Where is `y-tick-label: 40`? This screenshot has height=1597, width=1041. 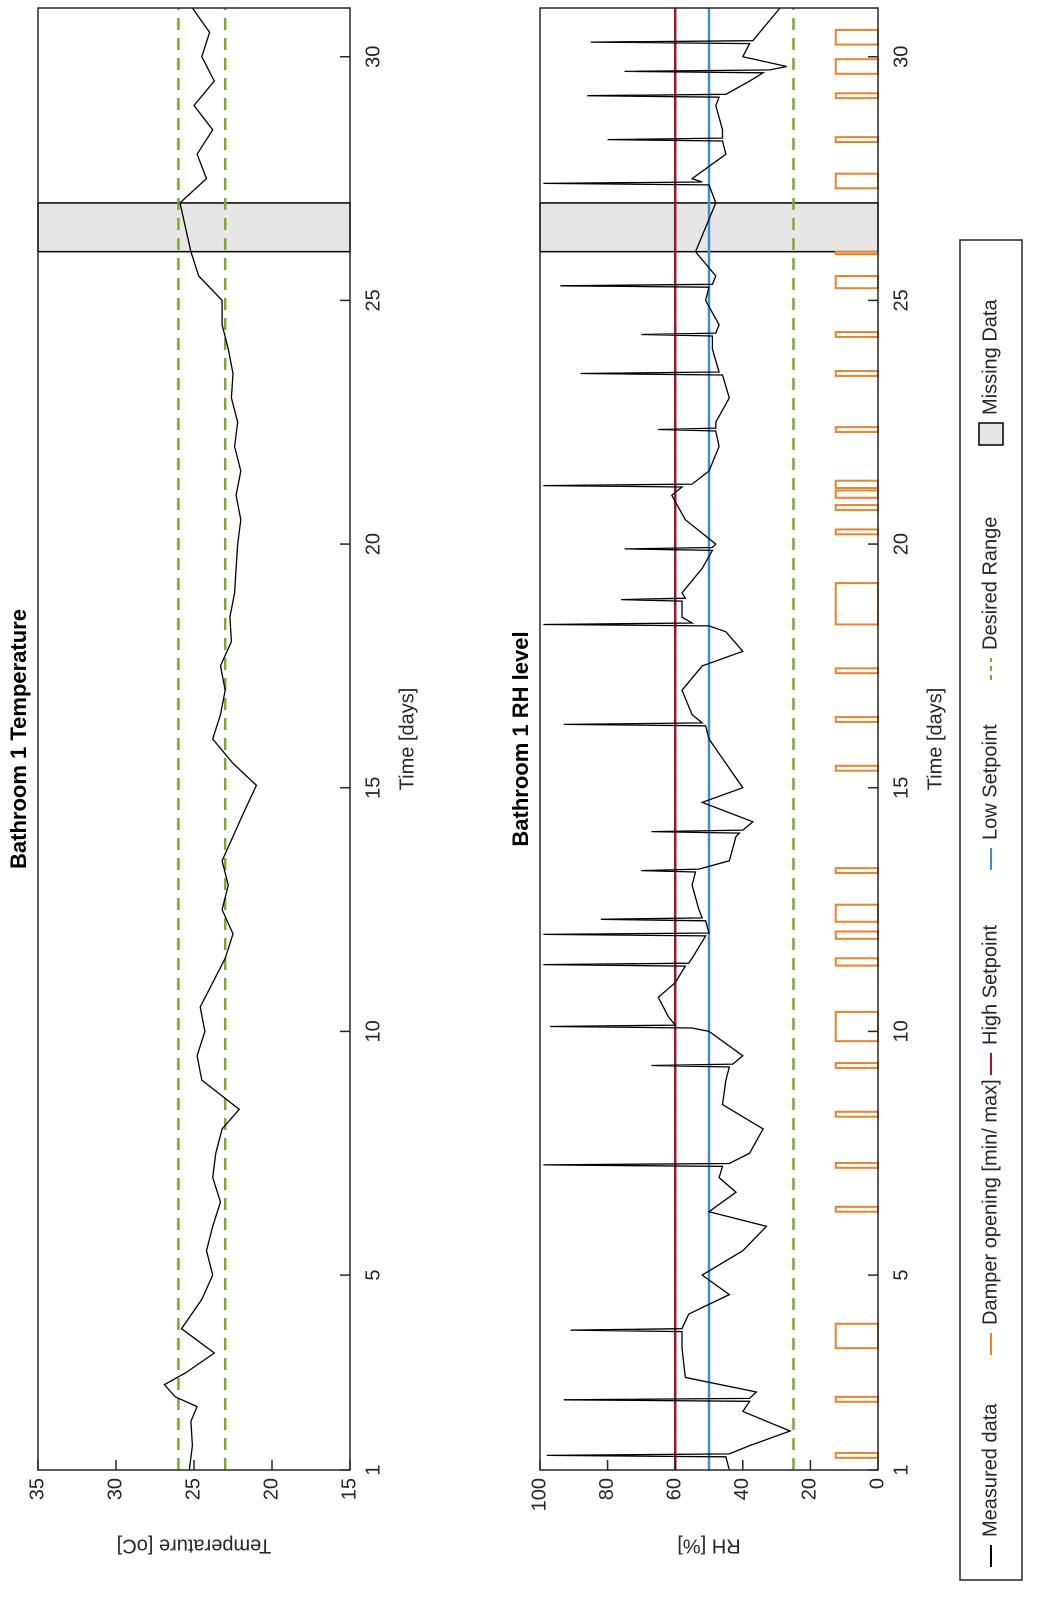 y-tick-label: 40 is located at coordinates (742, 1489).